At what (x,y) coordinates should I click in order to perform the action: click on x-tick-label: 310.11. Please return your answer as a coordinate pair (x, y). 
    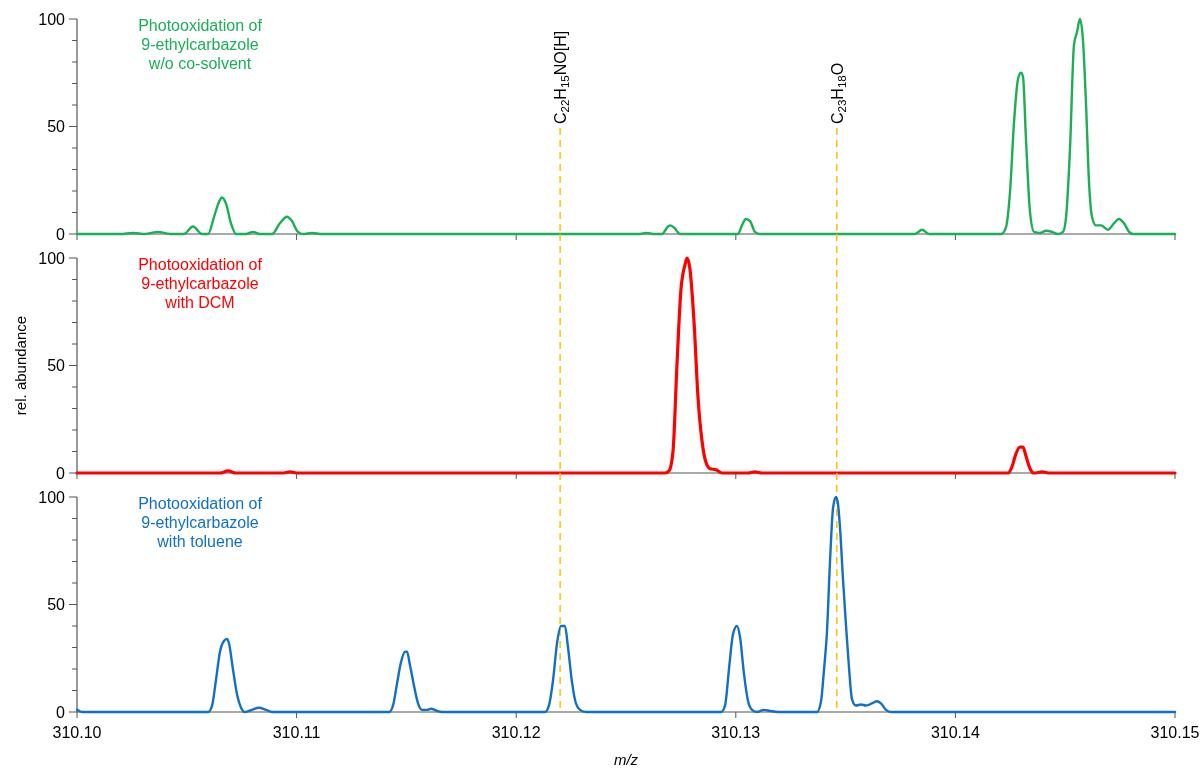
    Looking at the image, I should click on (296, 732).